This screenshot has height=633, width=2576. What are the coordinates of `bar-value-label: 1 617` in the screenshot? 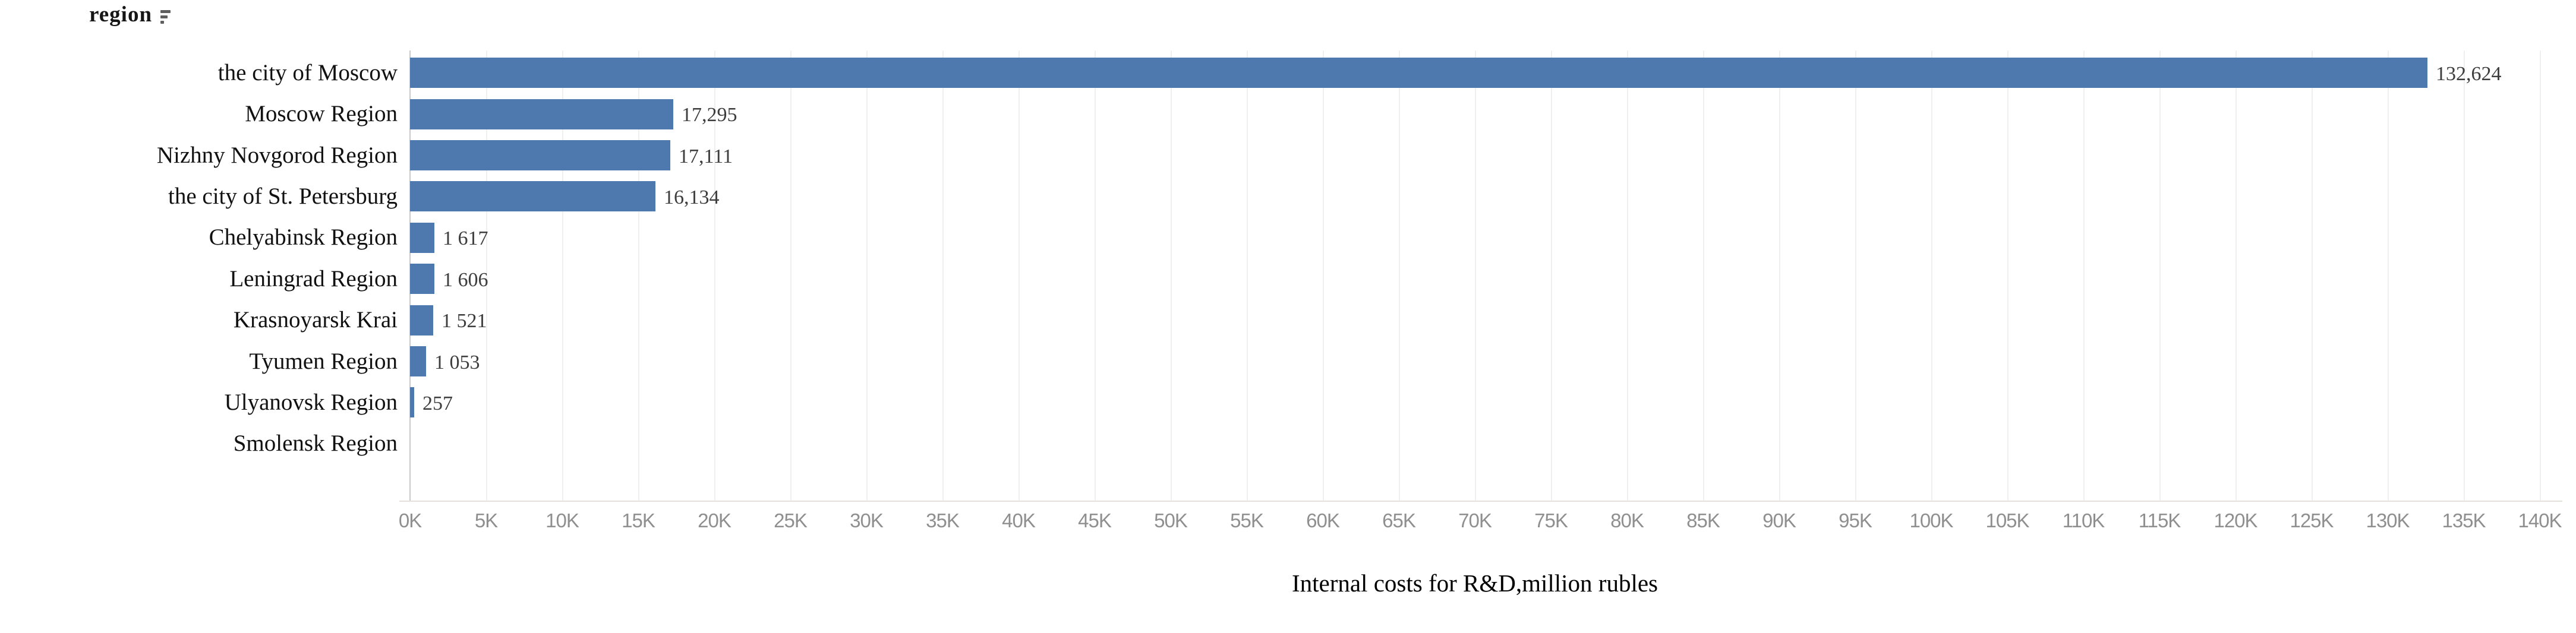 It's located at (466, 238).